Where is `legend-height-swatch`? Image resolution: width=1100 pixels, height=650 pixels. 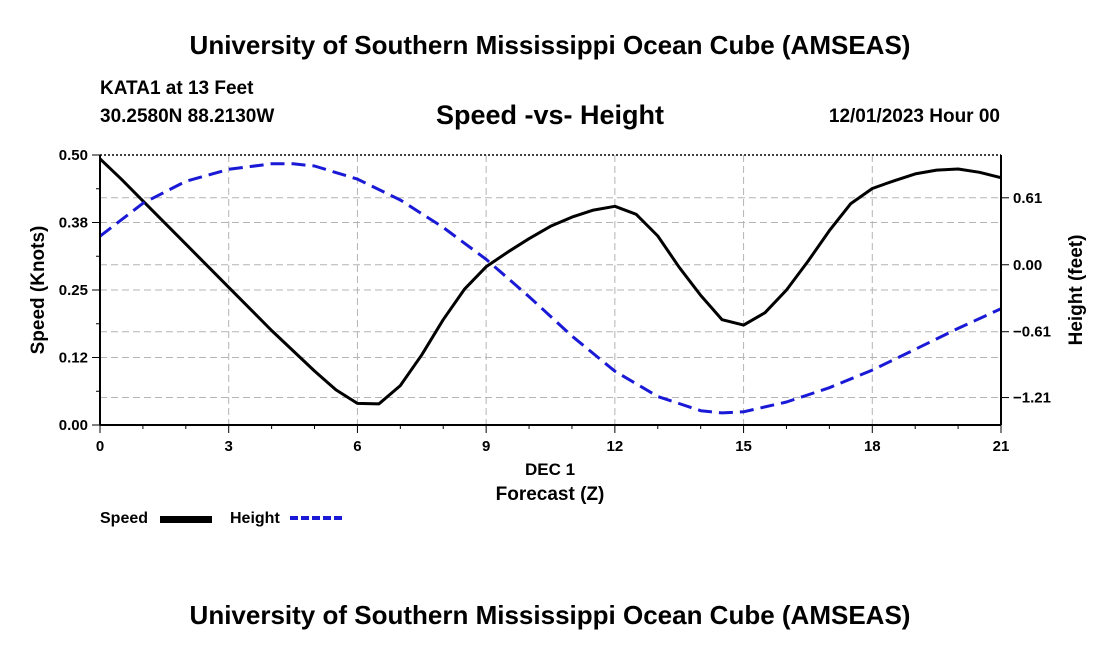 legend-height-swatch is located at coordinates (316, 518).